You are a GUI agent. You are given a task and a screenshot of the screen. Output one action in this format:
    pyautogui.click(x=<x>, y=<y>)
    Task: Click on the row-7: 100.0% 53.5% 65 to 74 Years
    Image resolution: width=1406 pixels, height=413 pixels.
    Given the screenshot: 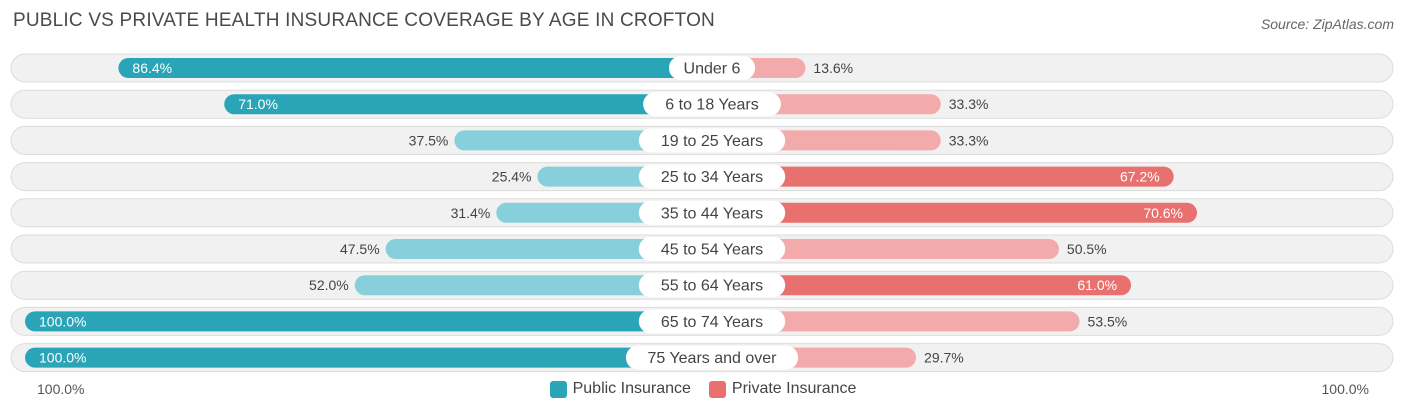 What is the action you would take?
    pyautogui.click(x=702, y=321)
    